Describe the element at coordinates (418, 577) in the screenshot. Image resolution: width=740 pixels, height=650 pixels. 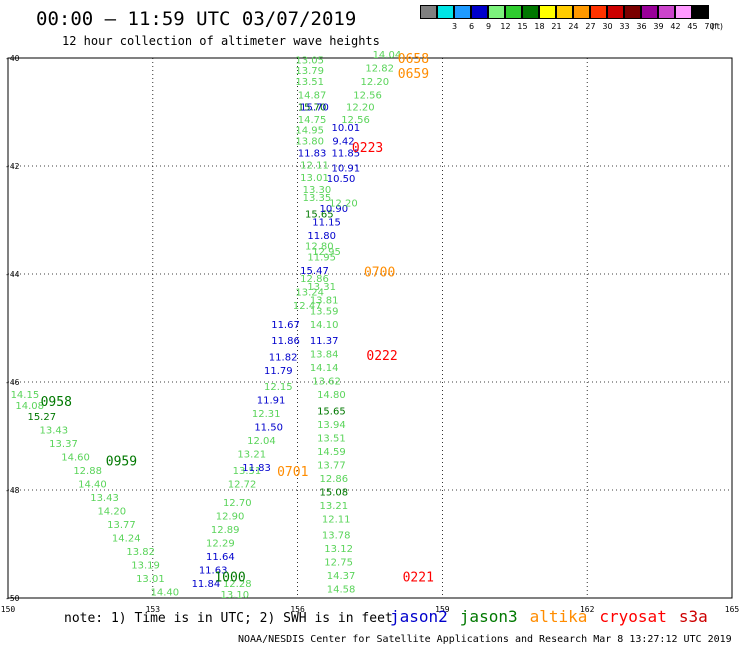
I see `pass-time-label: 0221` at that location.